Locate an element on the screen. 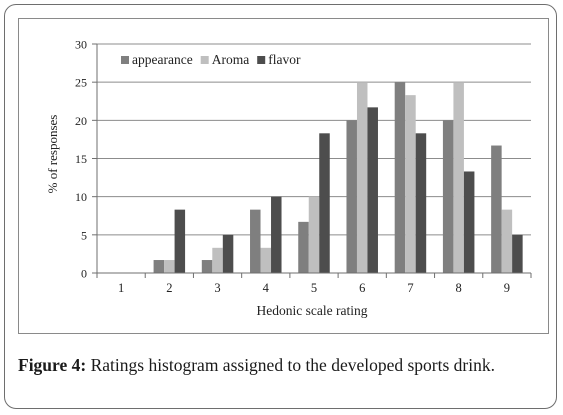 This screenshot has width=563, height=415. legend: appearance Aroma flavor is located at coordinates (211, 59).